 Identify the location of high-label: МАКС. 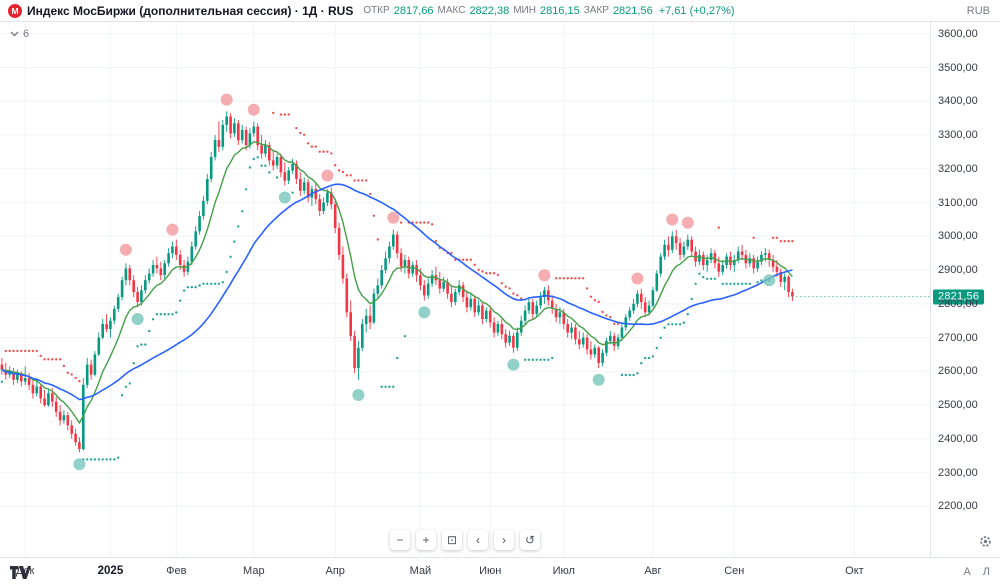
(451, 10).